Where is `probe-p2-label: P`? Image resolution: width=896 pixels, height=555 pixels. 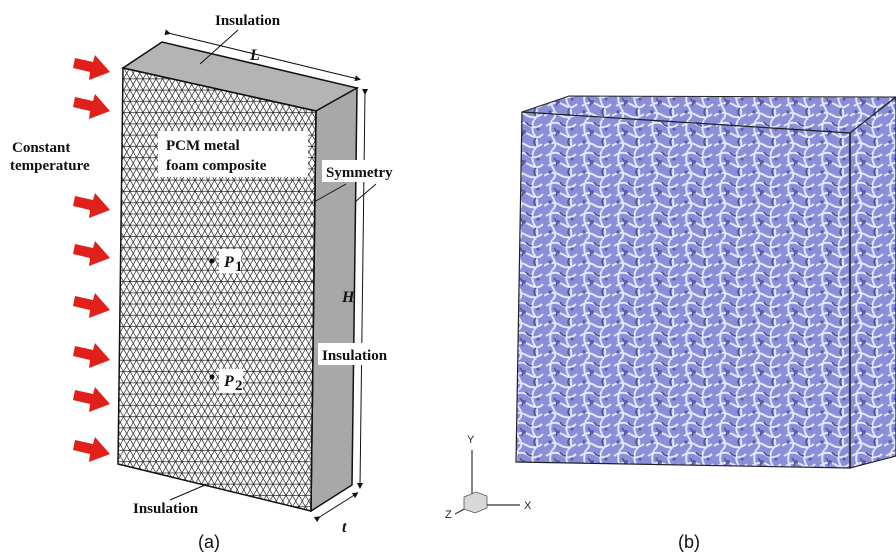
probe-p2-label: P is located at coordinates (228, 381).